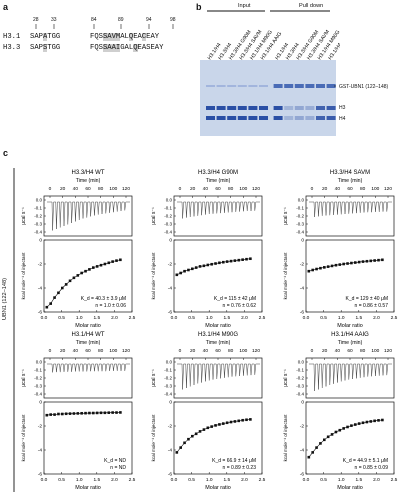  What do you see at coordinates (40, 451) in the screenshot?
I see `ytick-label: -4` at bounding box center [40, 451].